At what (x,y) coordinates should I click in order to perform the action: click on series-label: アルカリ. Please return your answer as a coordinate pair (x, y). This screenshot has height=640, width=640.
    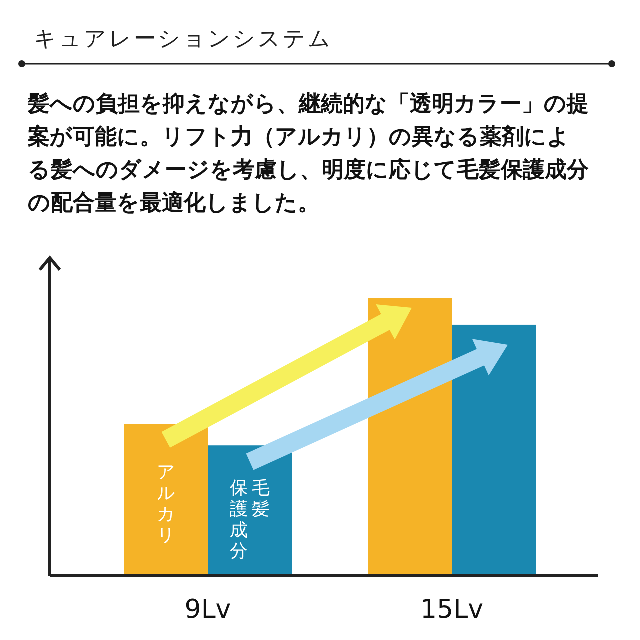
    Looking at the image, I should click on (166, 504).